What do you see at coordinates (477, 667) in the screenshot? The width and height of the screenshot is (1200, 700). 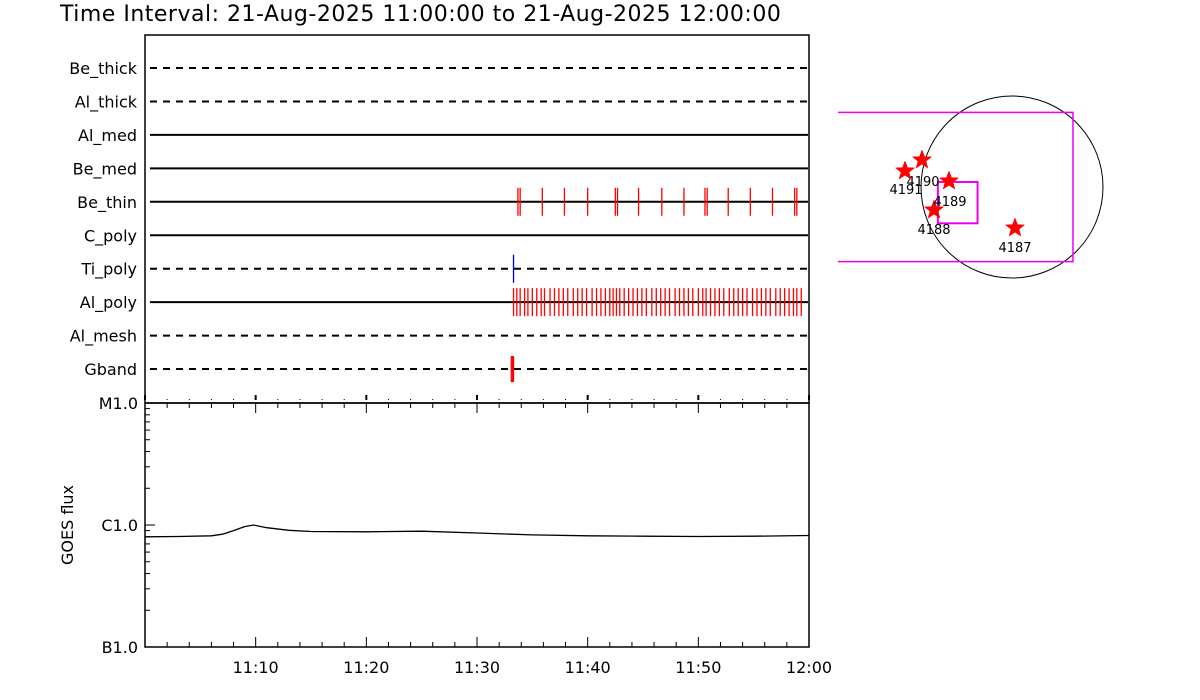 I see `x-tick-label: 11:30` at bounding box center [477, 667].